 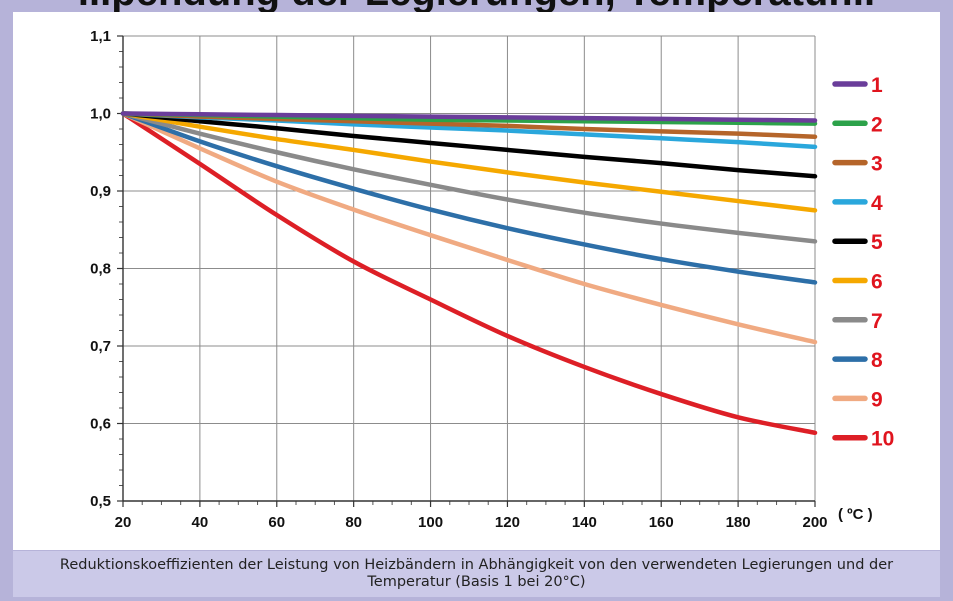 What do you see at coordinates (200, 522) in the screenshot?
I see `x-tick-label: 40` at bounding box center [200, 522].